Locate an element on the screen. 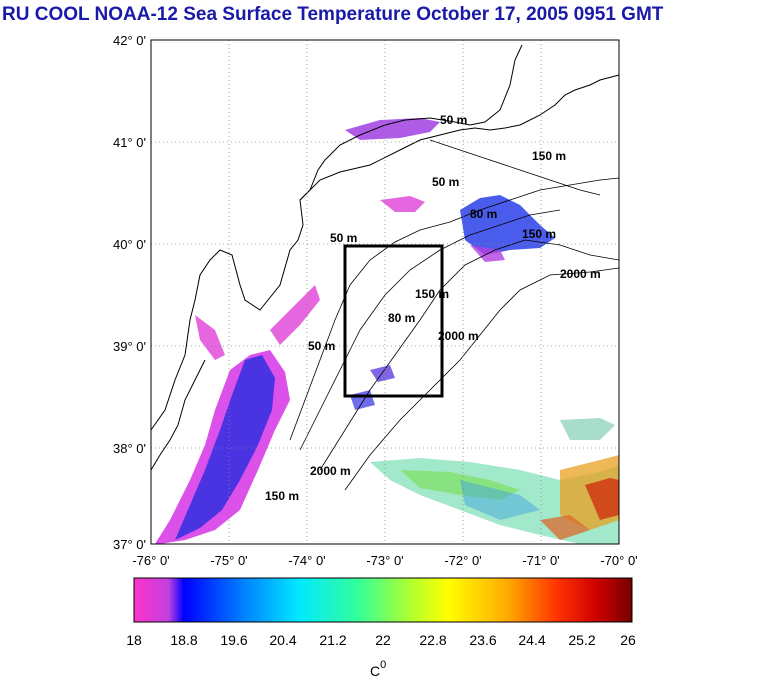 The height and width of the screenshot is (680, 769). colorbar-tick: 22 is located at coordinates (383, 640).